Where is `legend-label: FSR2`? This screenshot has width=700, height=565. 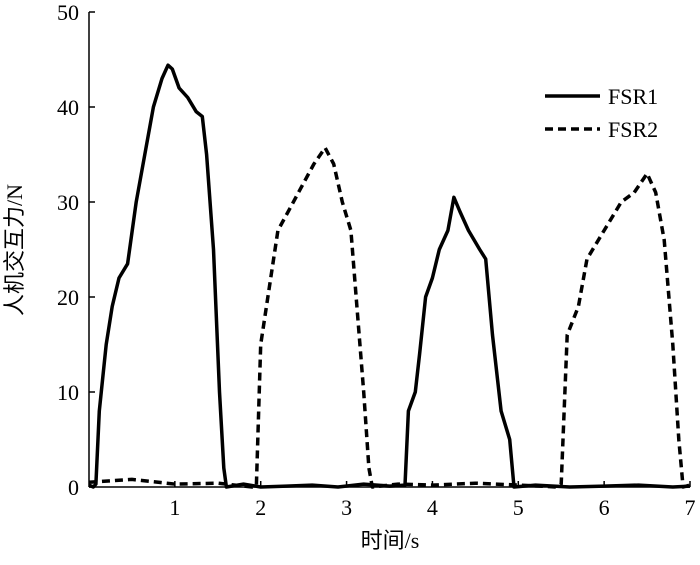 legend-label: FSR2 is located at coordinates (633, 129).